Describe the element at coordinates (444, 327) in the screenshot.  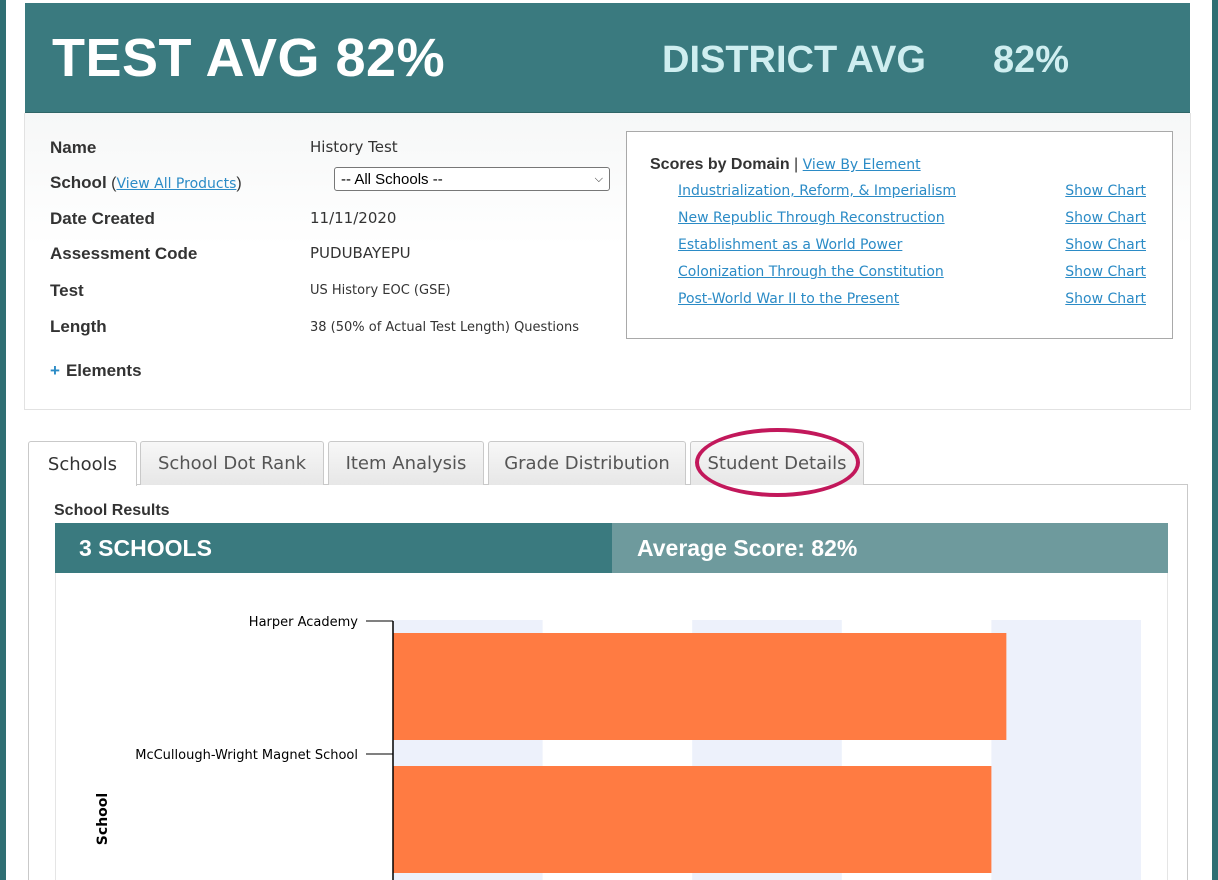
I see `length-value: 38 (50% of Actual Test Length) Questions` at that location.